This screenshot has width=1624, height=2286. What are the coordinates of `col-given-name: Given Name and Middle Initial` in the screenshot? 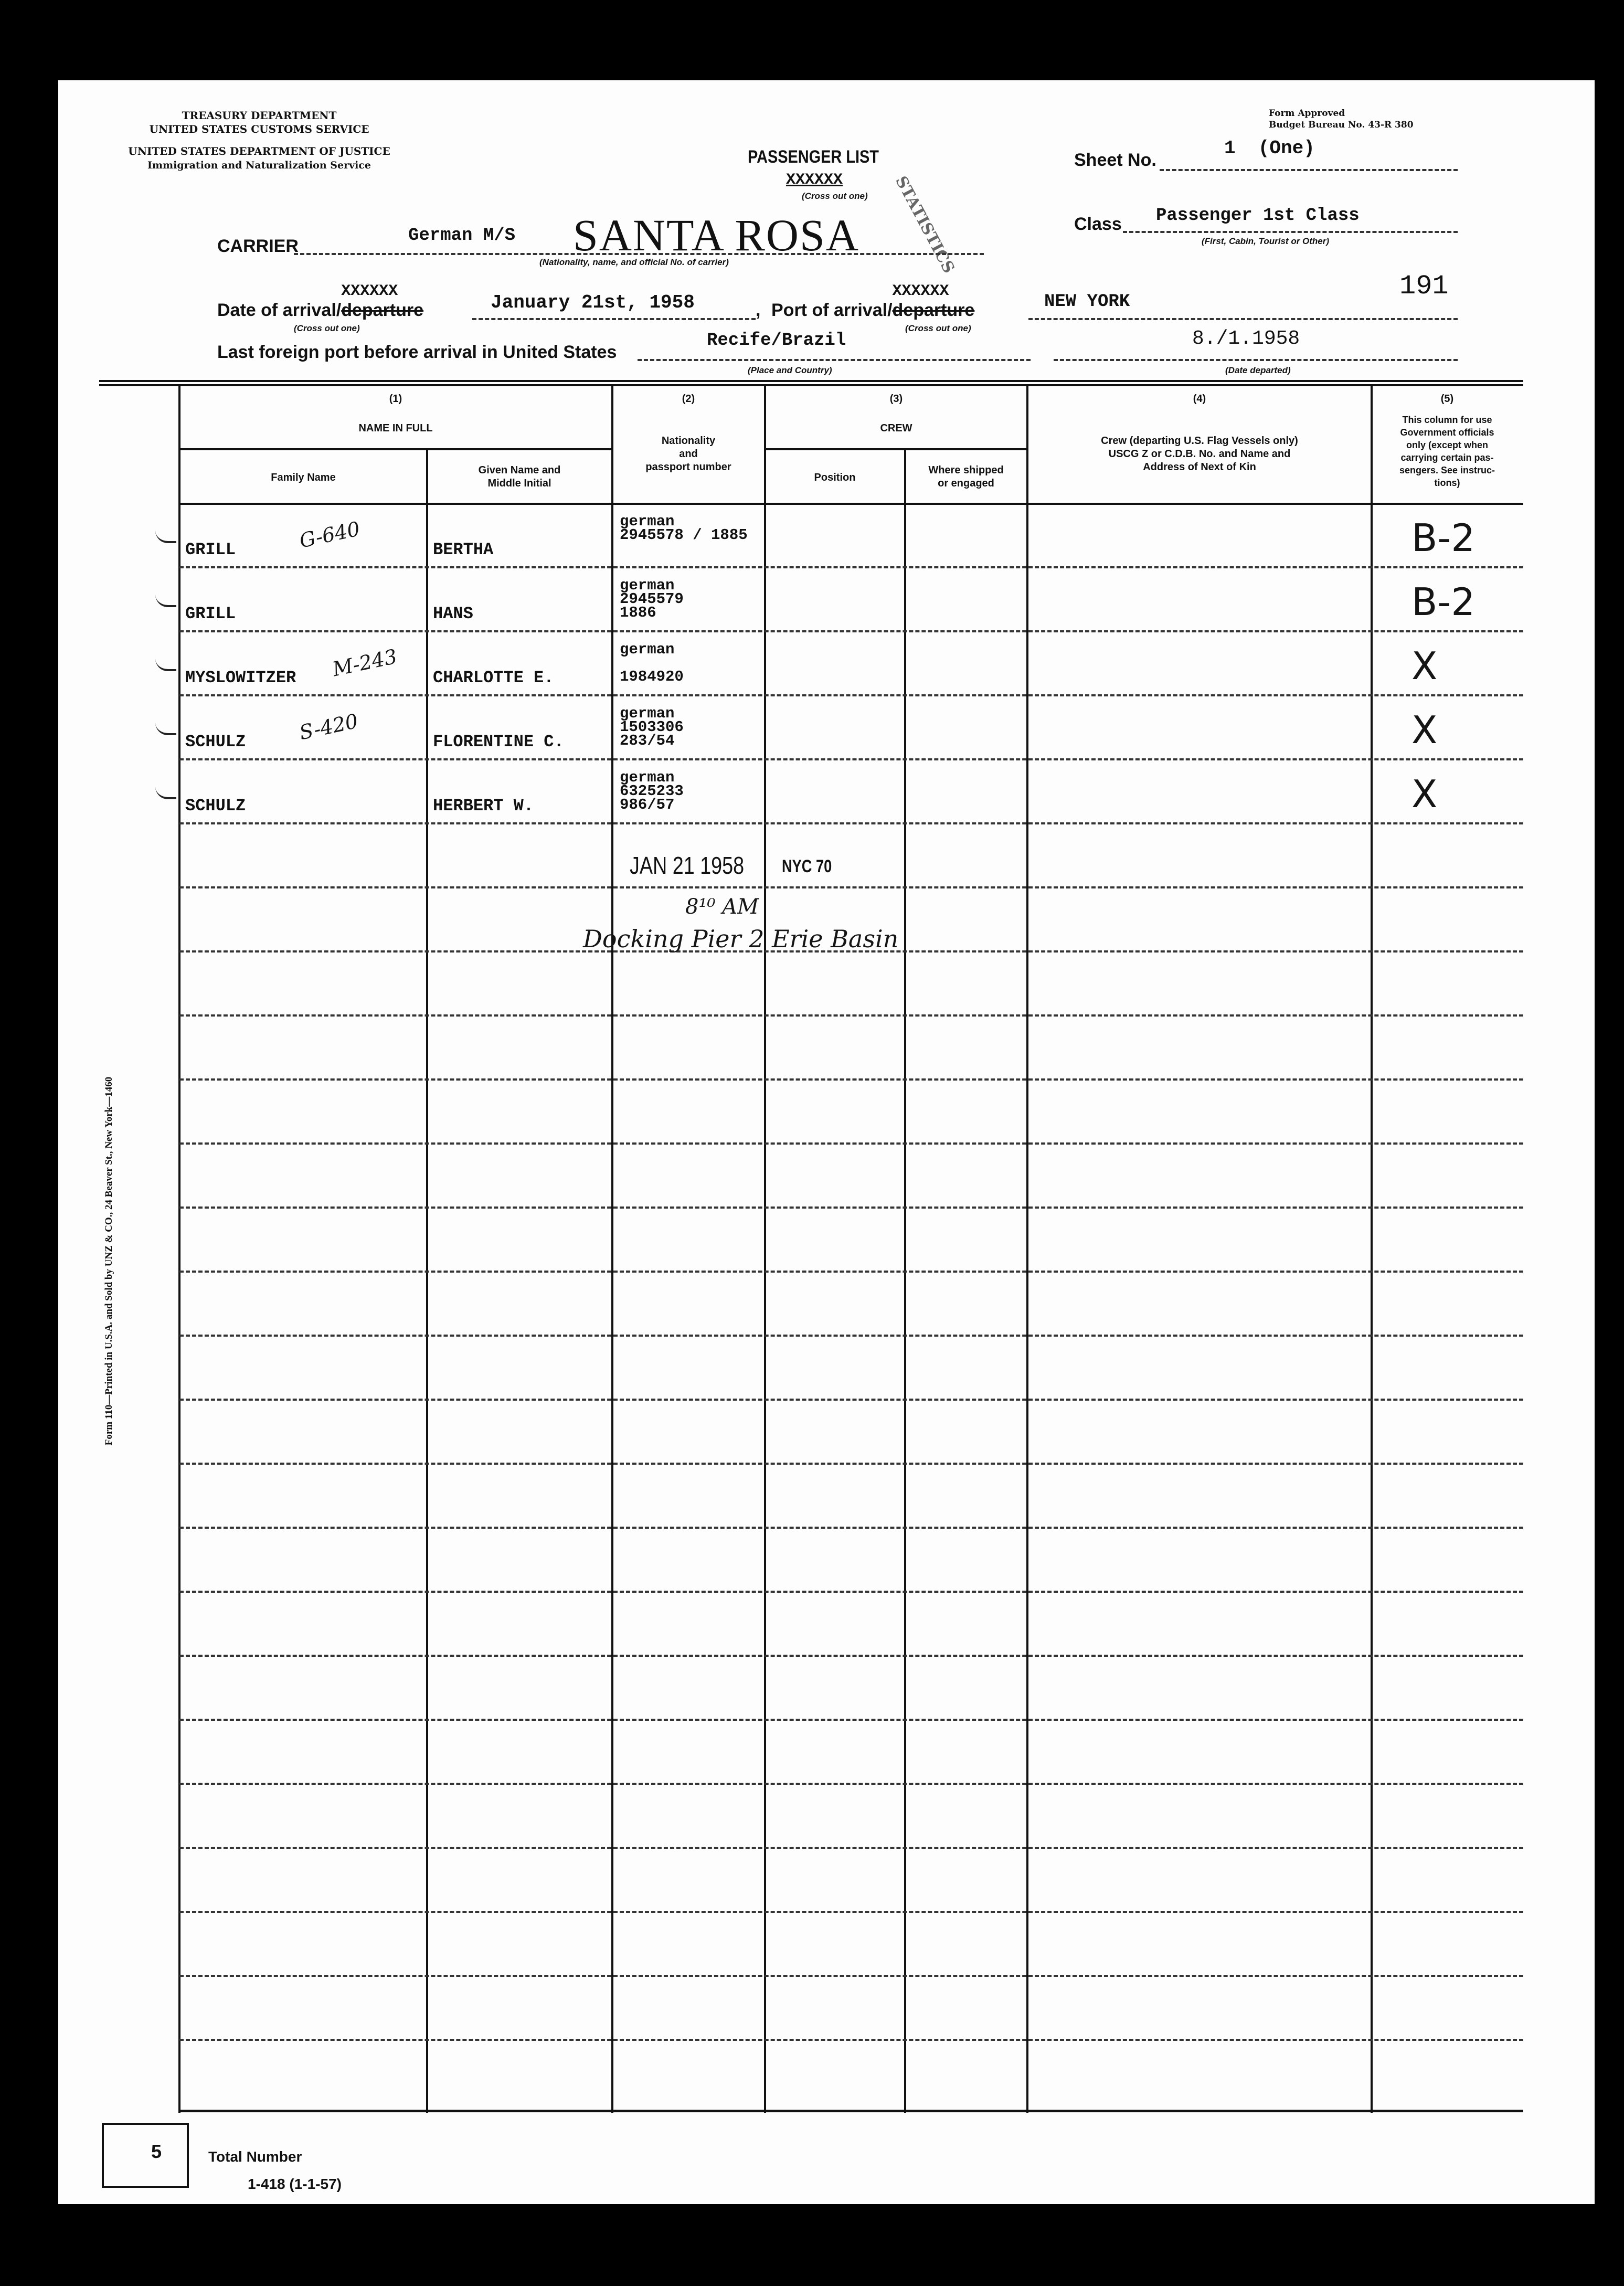 It's located at (519, 477).